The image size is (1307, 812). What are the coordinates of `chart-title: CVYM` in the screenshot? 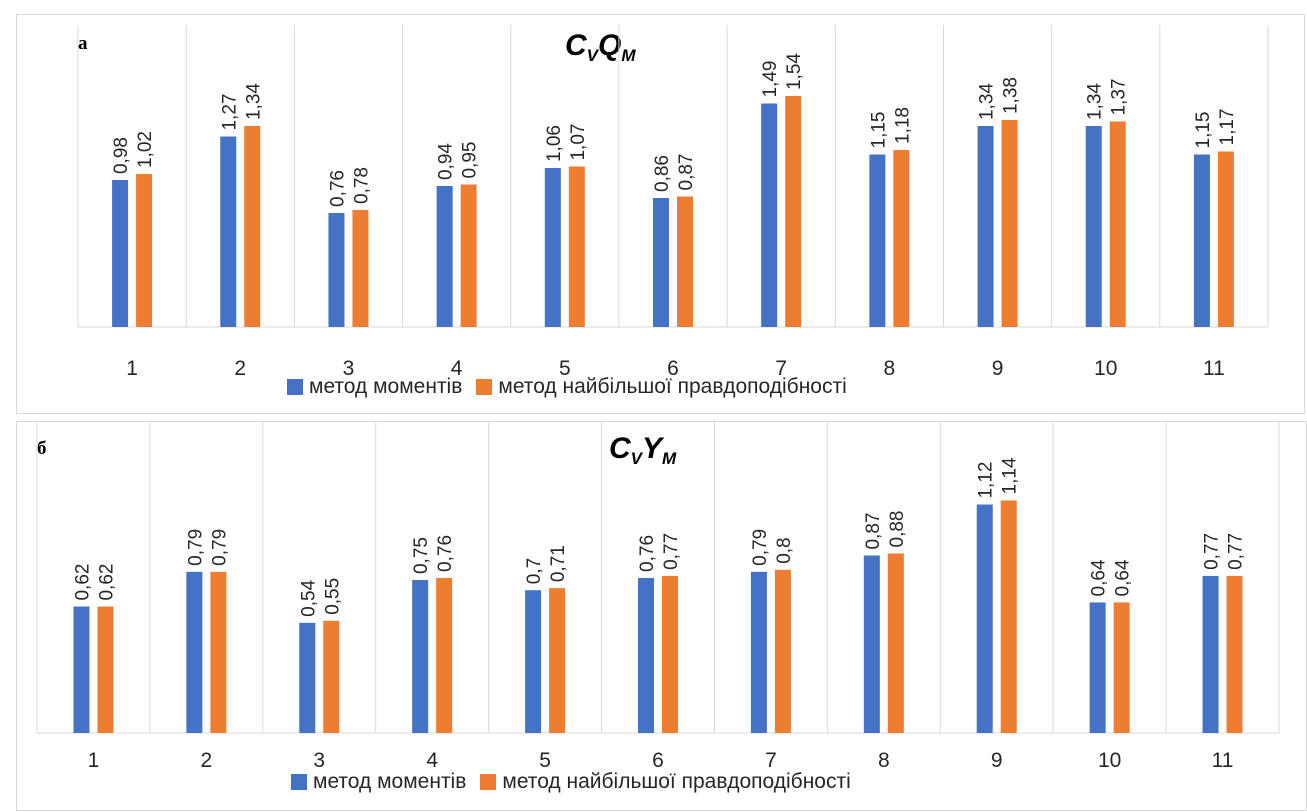 It's located at (642, 450).